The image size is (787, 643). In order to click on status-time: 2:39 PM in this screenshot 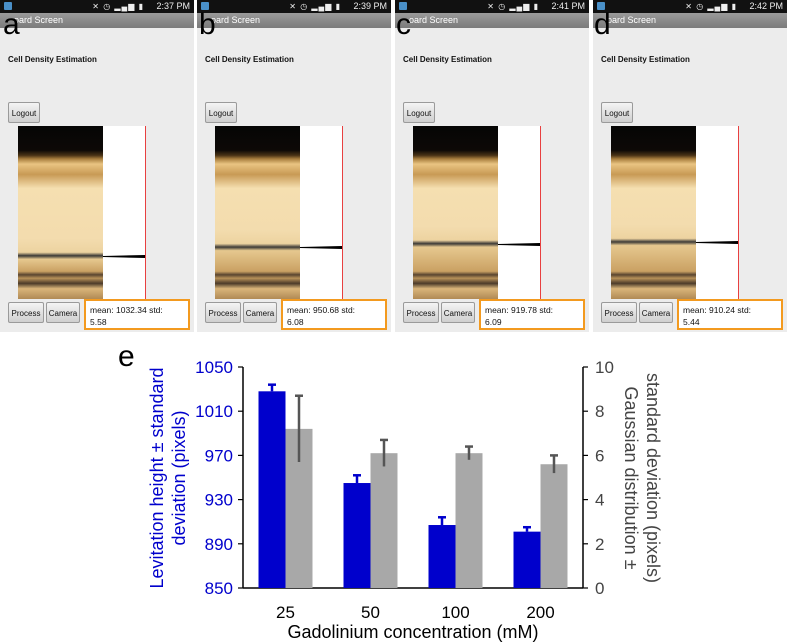, I will do `click(370, 6)`.